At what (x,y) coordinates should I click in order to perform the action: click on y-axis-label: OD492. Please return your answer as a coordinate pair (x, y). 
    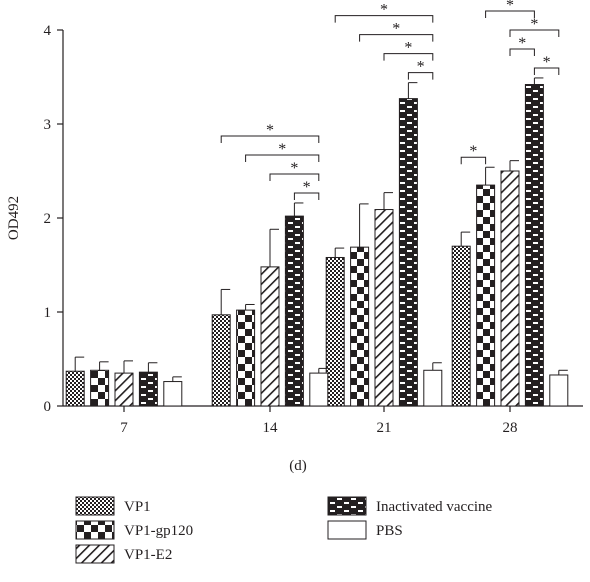
    Looking at the image, I should click on (14, 218).